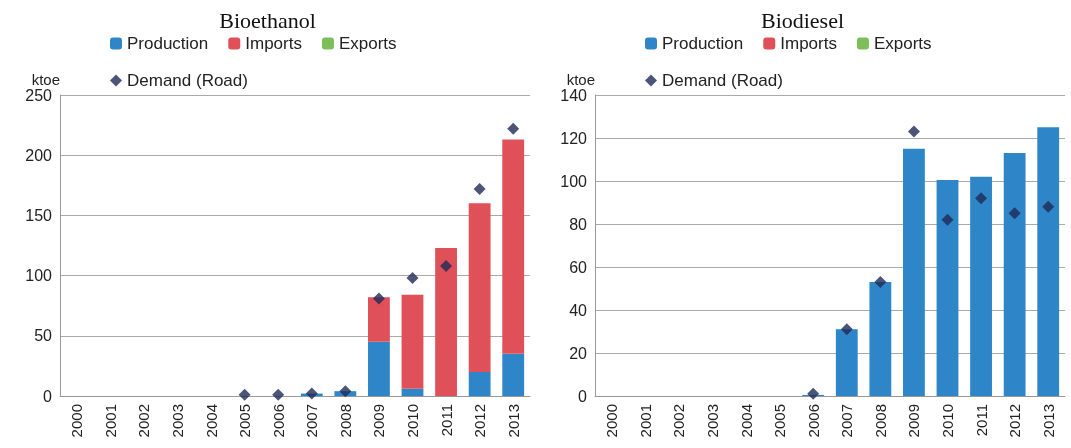 This screenshot has width=1071, height=448. What do you see at coordinates (578, 310) in the screenshot?
I see `y-tick-label: 40` at bounding box center [578, 310].